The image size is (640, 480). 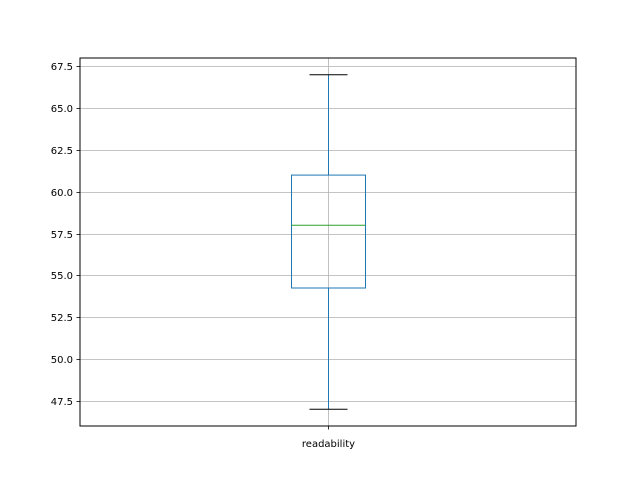 What do you see at coordinates (62, 360) in the screenshot?
I see `y-tick-label: 50.0` at bounding box center [62, 360].